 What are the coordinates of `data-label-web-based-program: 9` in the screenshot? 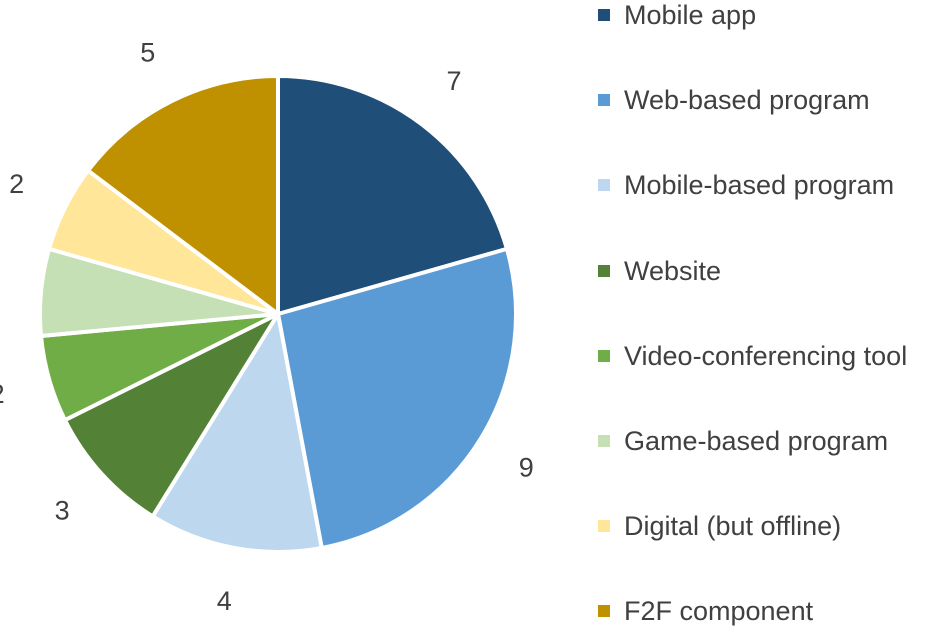 It's located at (526, 468).